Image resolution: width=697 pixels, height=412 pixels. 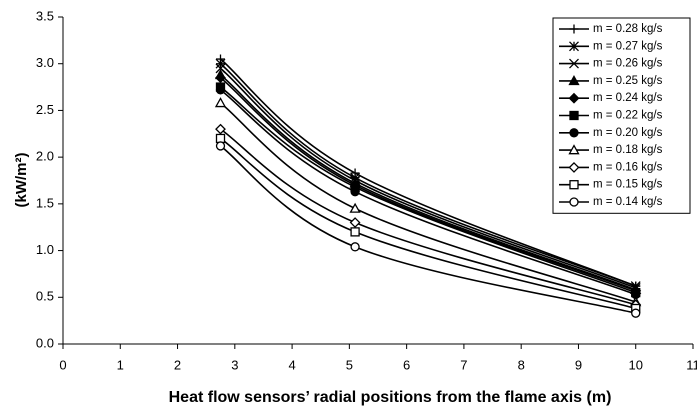 What do you see at coordinates (291, 364) in the screenshot?
I see `x-tick-label: 4` at bounding box center [291, 364].